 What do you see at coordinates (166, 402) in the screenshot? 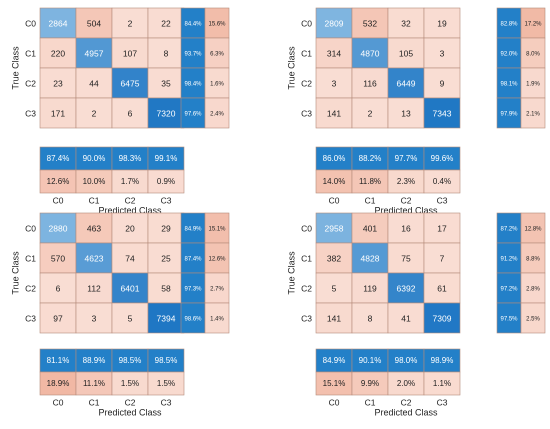
I see `column-tick-label: C3` at bounding box center [166, 402].